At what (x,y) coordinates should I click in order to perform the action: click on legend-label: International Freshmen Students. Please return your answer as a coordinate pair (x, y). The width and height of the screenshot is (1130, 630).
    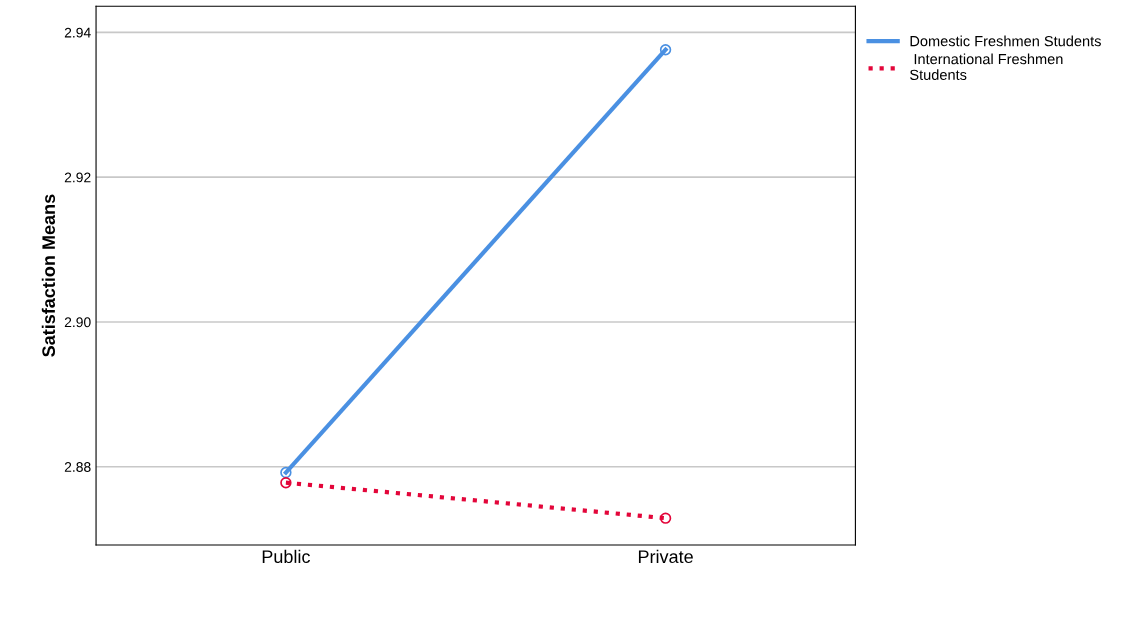
    Looking at the image, I should click on (986, 66).